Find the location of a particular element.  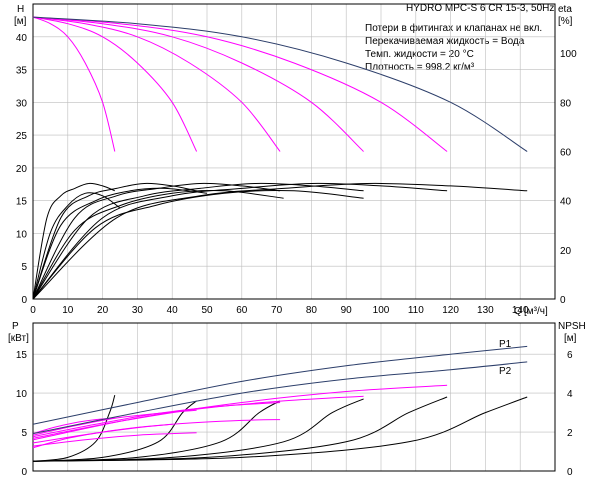

npsh-axis-unit: [м] is located at coordinates (570, 338).